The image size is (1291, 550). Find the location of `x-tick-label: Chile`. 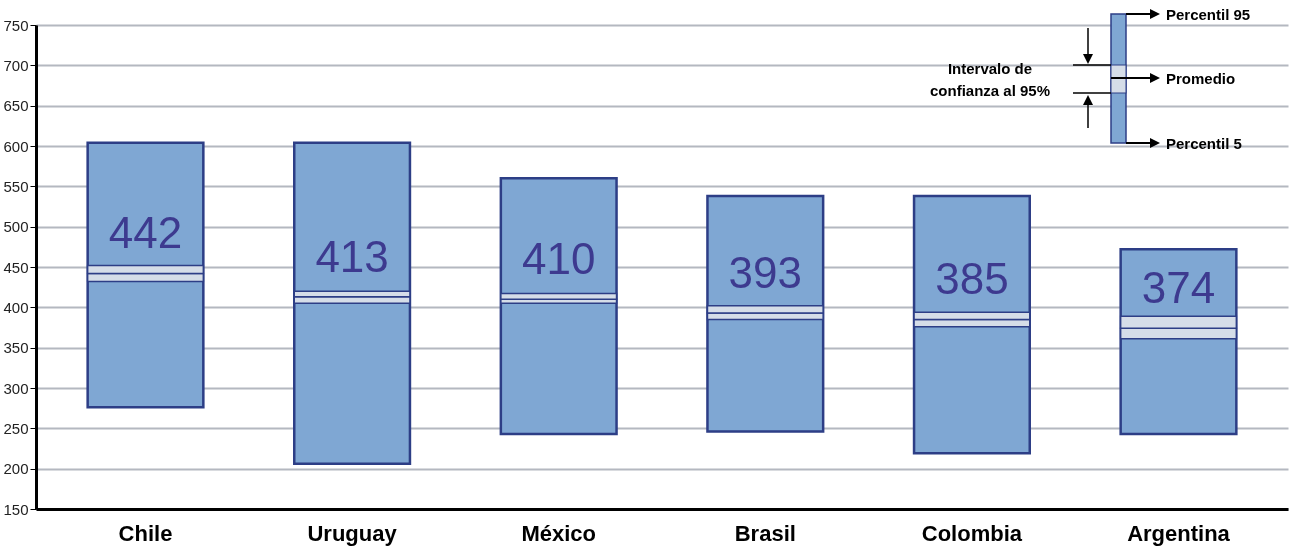

x-tick-label: Chile is located at coordinates (145, 533).